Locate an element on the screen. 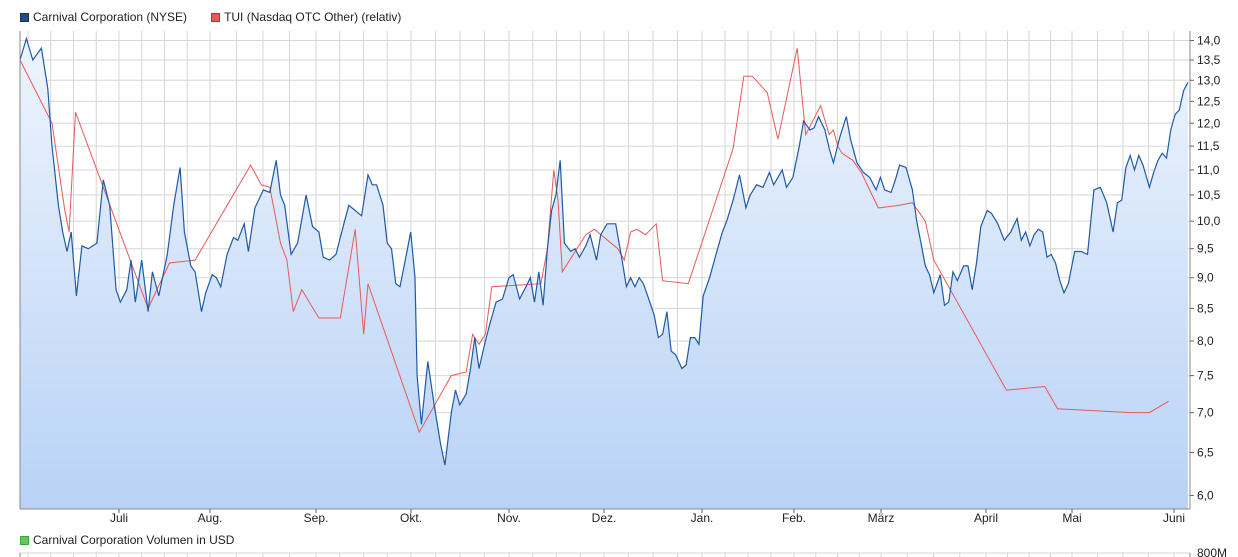  legend-item-volume: Carnival Corporation Volumen in USD is located at coordinates (127, 540).